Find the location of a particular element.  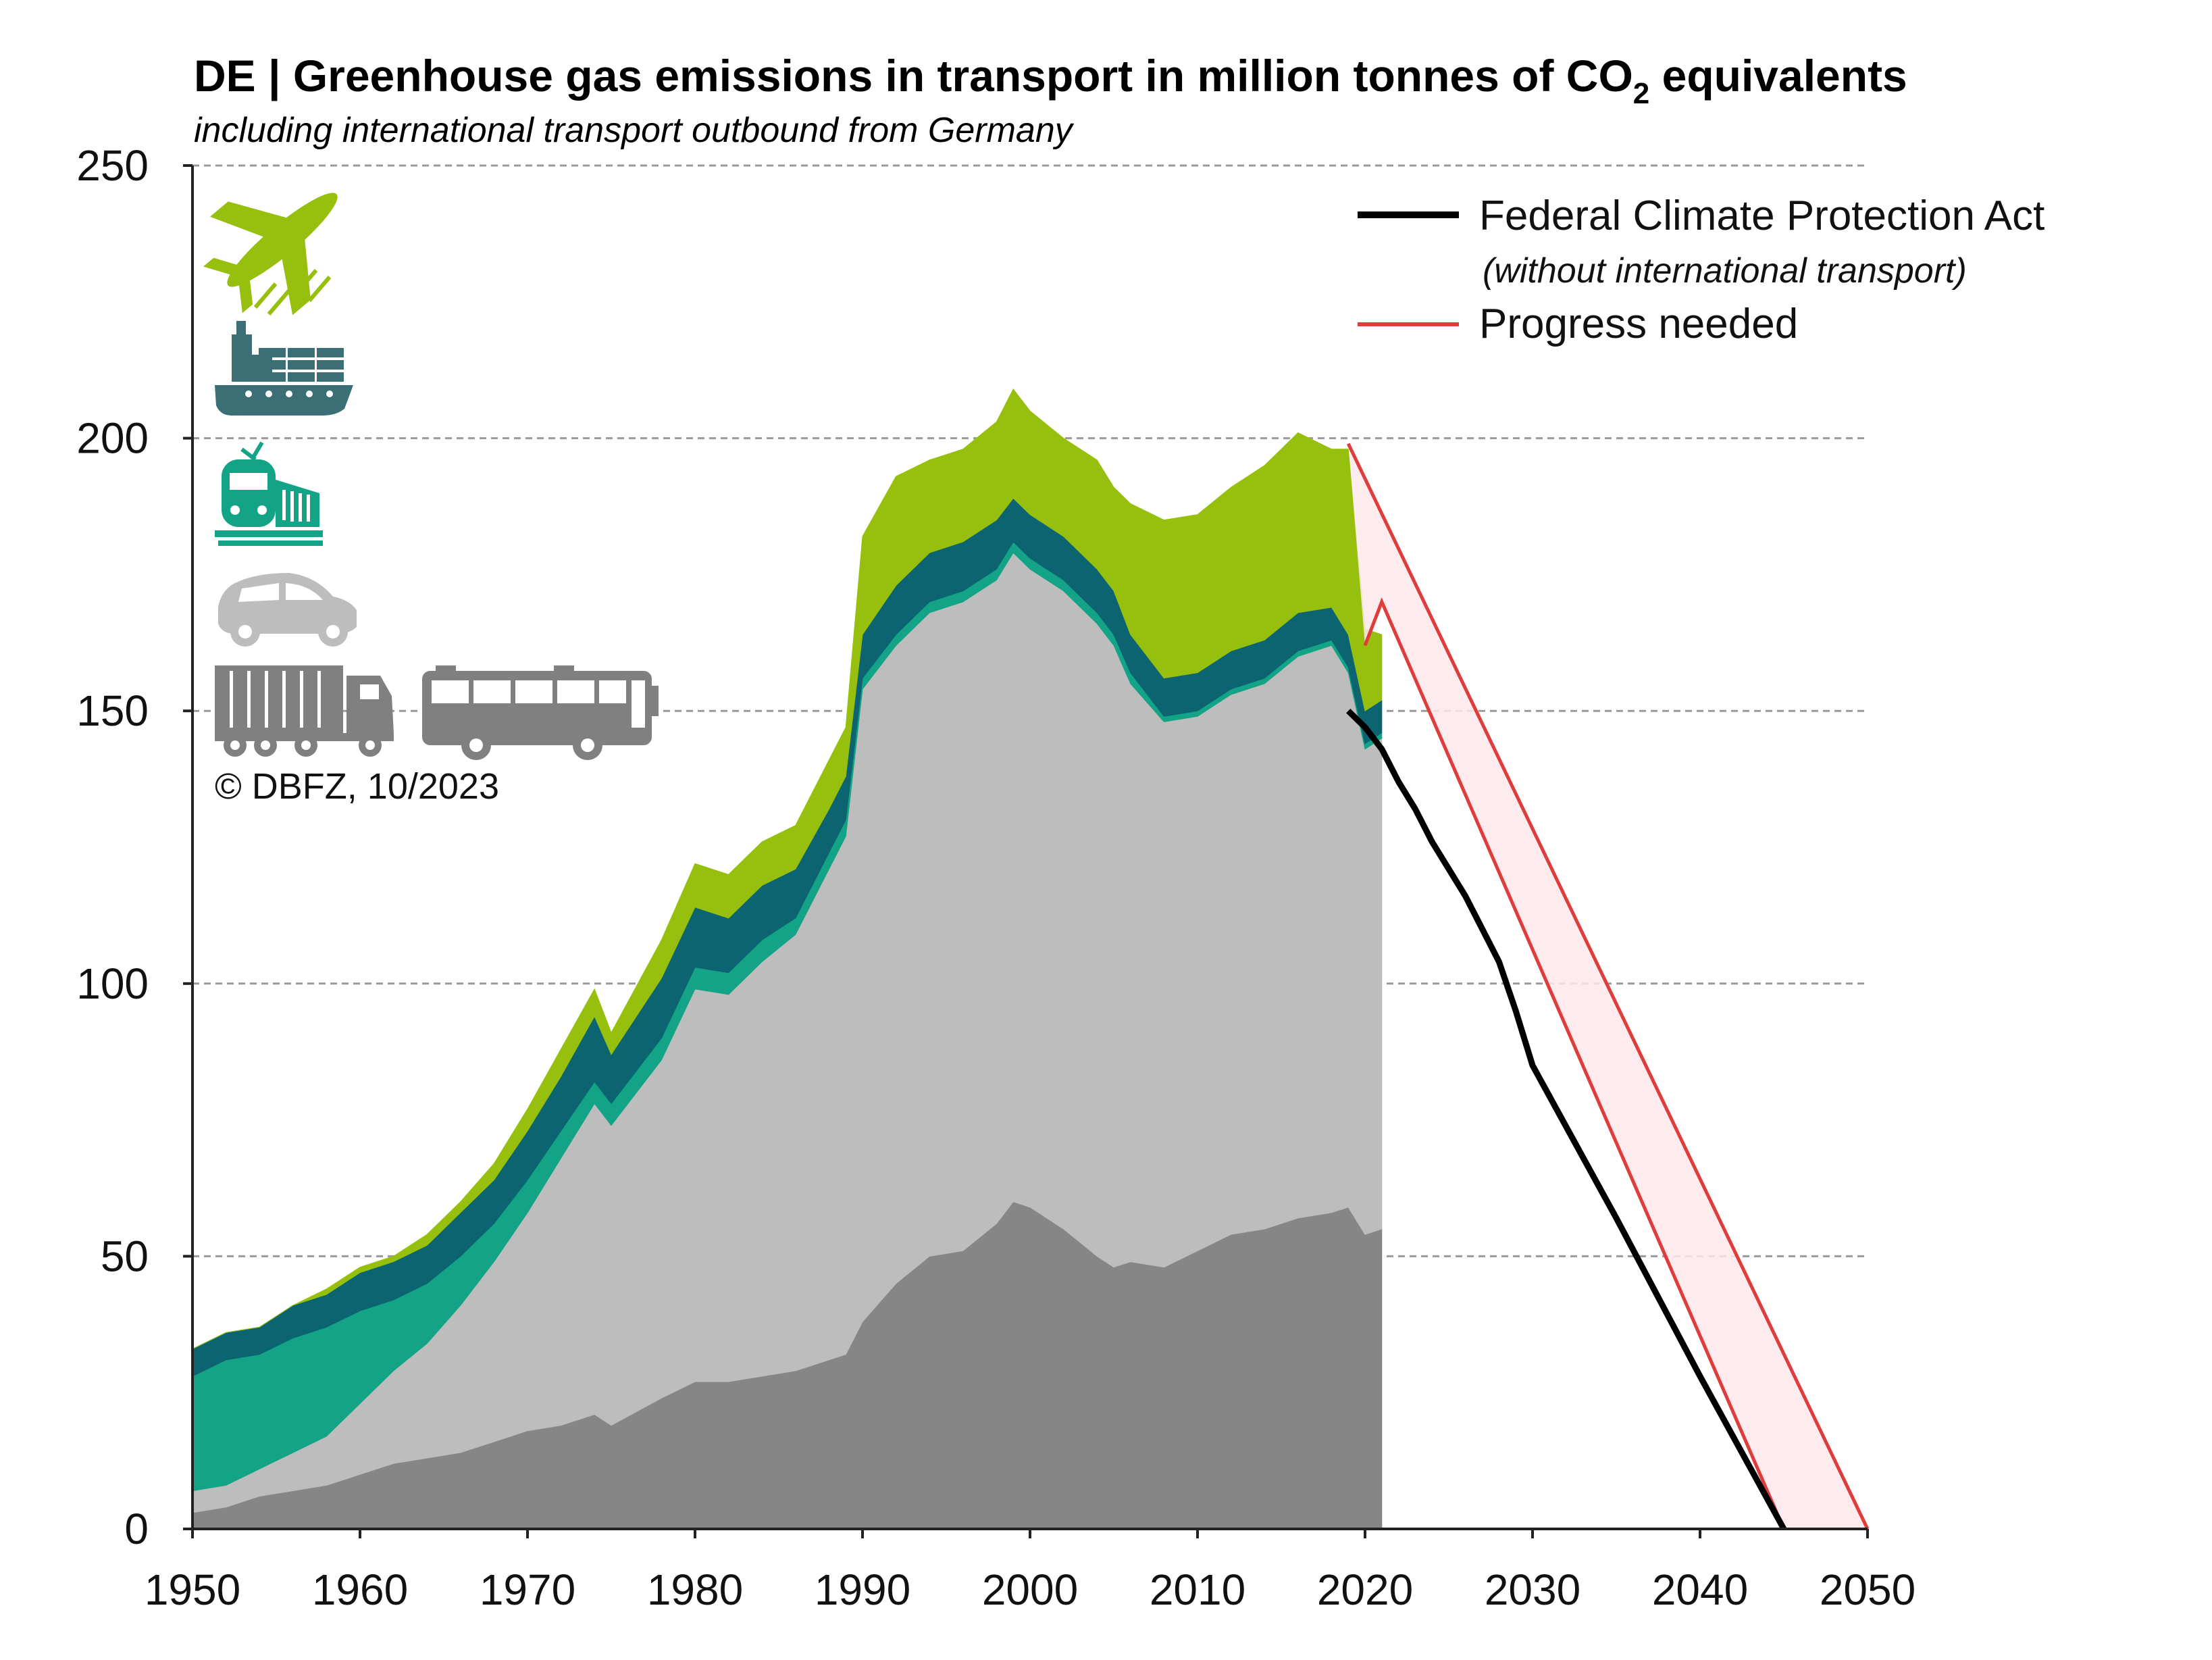

legend-sublabel-climate-act: (without international transport) is located at coordinates (1725, 271).